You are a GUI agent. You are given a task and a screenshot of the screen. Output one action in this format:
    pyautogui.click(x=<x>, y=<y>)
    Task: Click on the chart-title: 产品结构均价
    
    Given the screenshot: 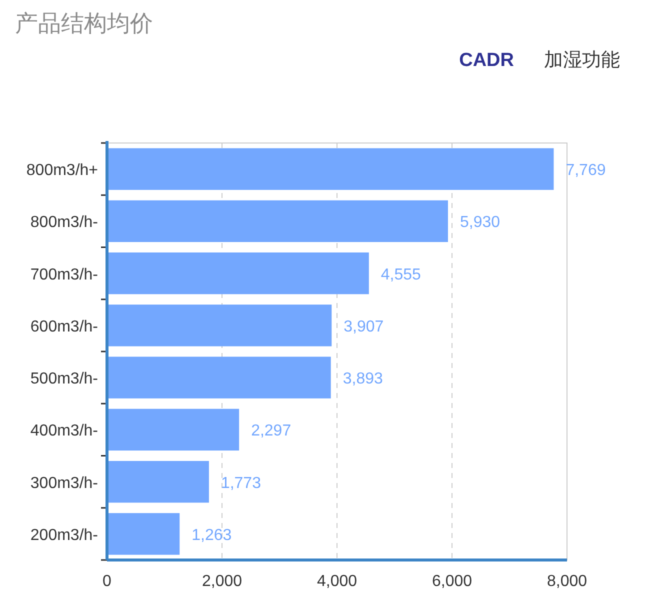 What is the action you would take?
    pyautogui.click(x=84, y=23)
    